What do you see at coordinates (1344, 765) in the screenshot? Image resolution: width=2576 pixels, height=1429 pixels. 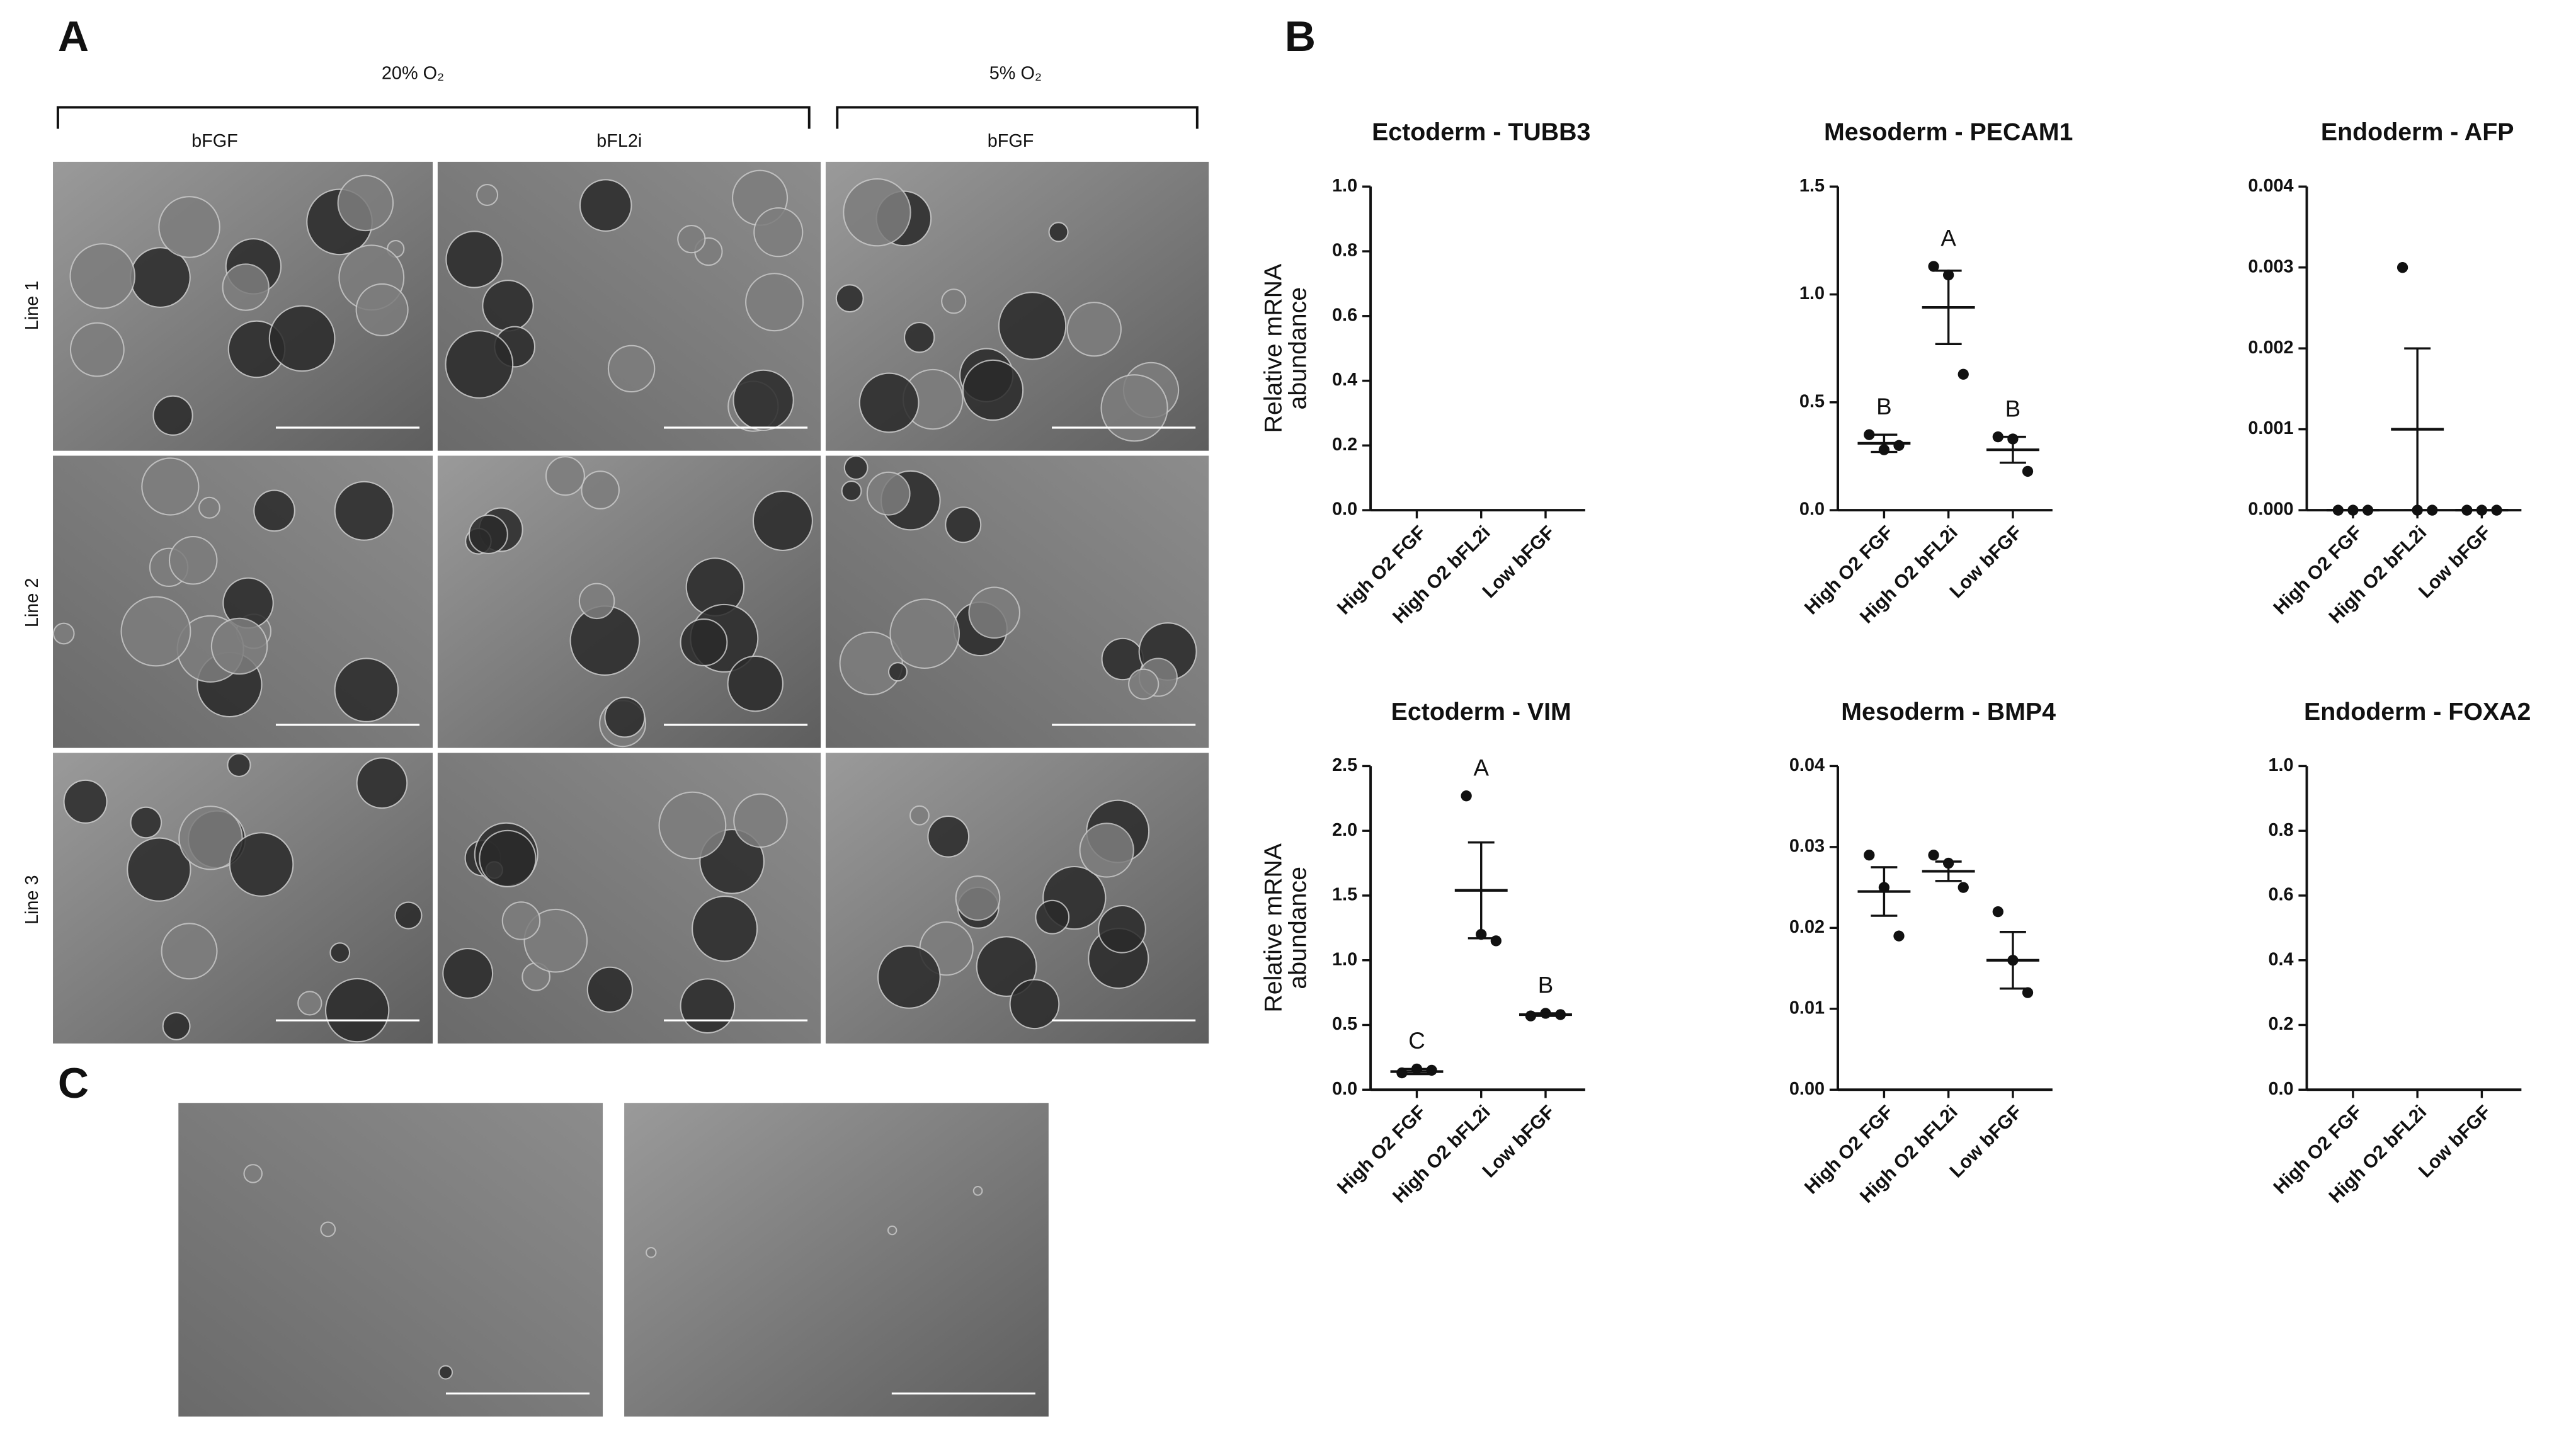 I see `y-tick-label: 2.5` at bounding box center [1344, 765].